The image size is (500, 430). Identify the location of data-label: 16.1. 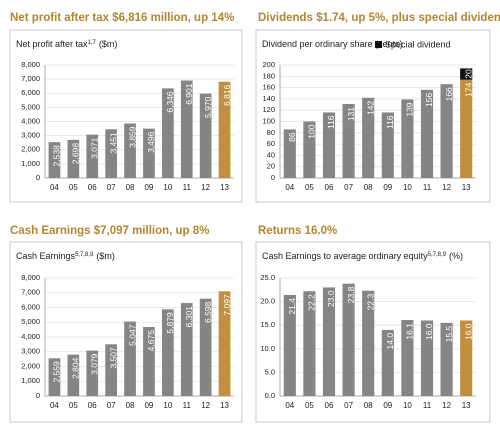
(410, 331).